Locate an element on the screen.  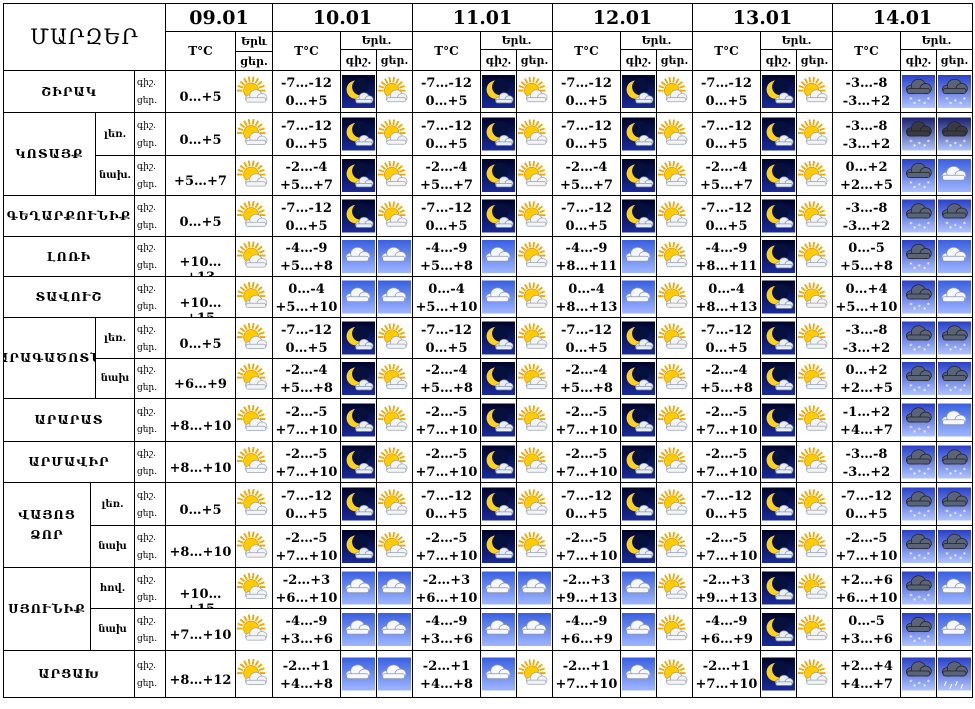
subregion-label: նախ. is located at coordinates (115, 175).